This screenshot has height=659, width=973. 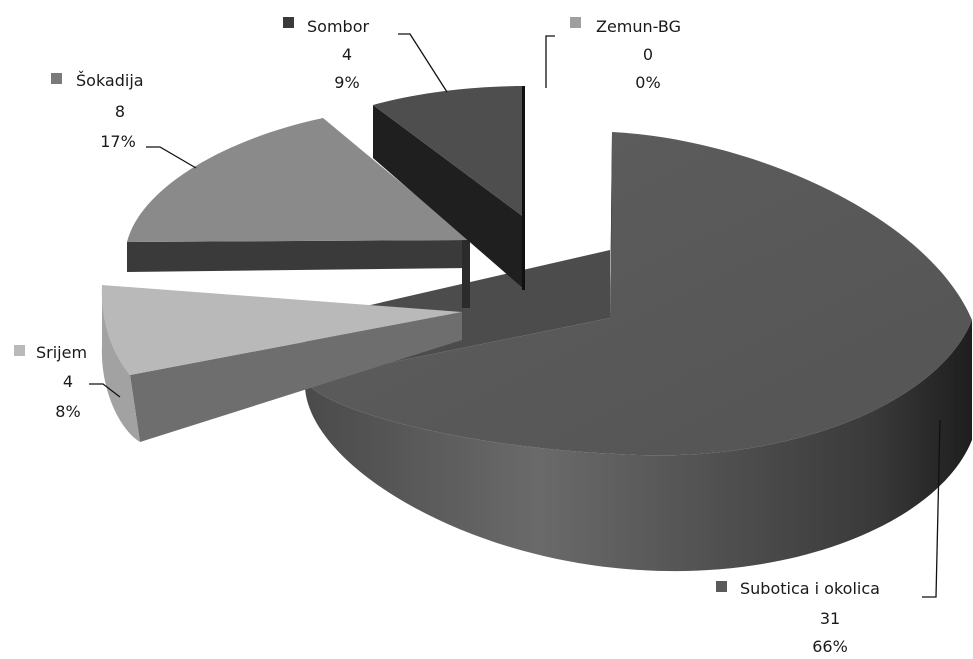 What do you see at coordinates (68, 381) in the screenshot?
I see `label-srijem-value: 4` at bounding box center [68, 381].